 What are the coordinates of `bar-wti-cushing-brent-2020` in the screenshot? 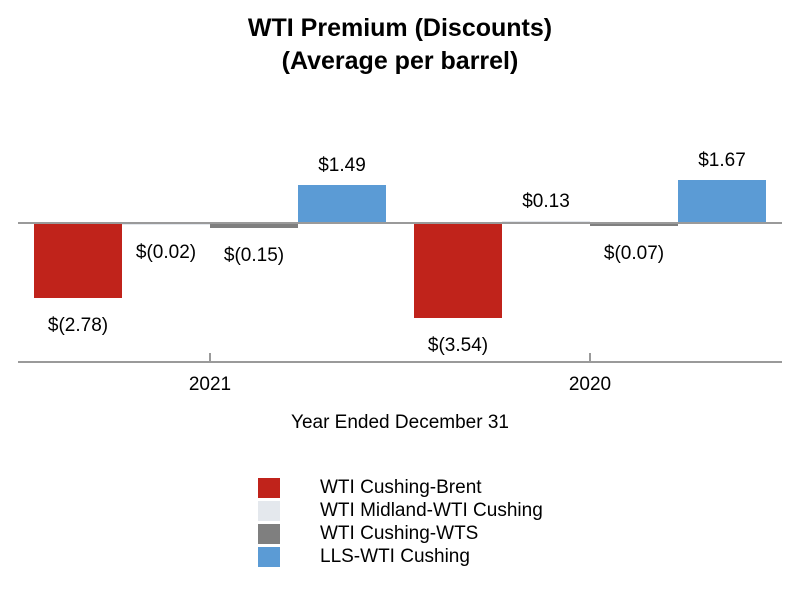 It's located at (458, 271).